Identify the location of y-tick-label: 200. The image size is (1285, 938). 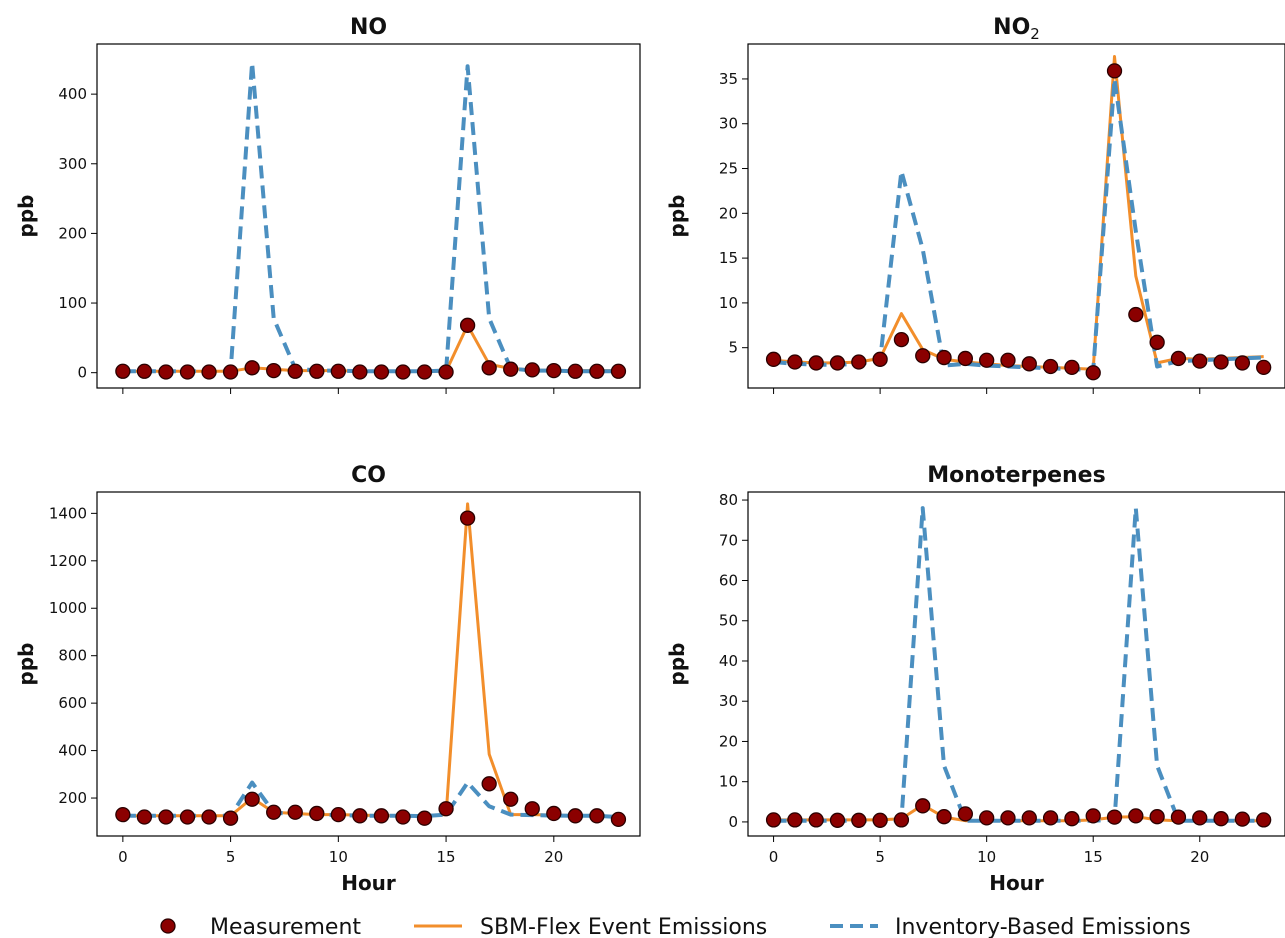
(72, 798).